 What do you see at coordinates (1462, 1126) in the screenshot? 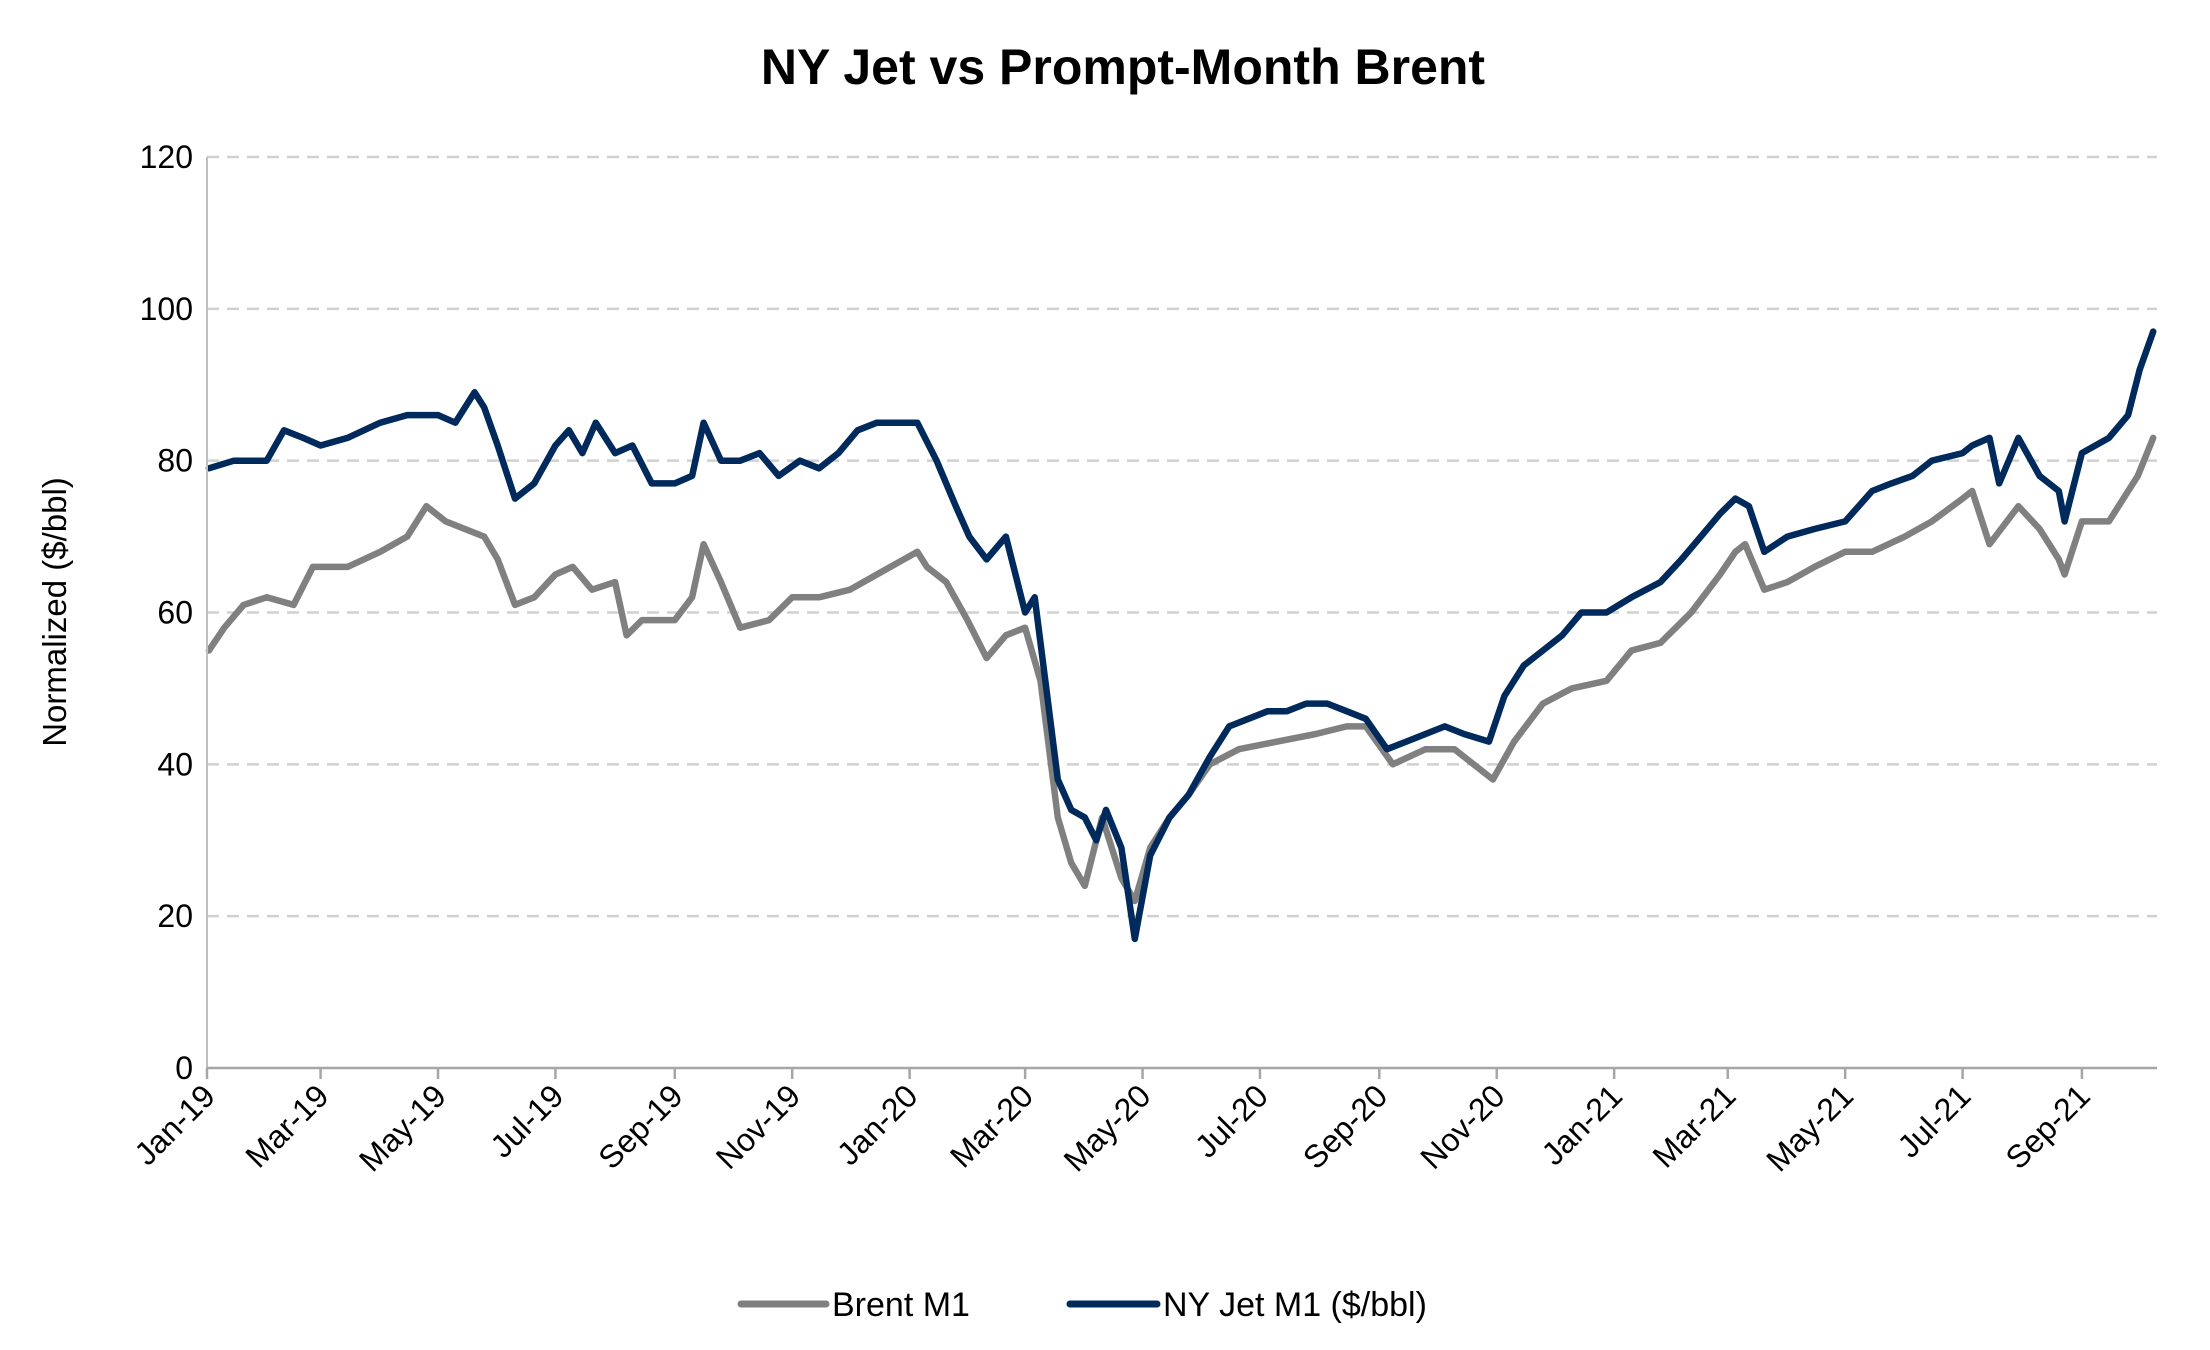
I see `x-tick-label: Nov-20` at bounding box center [1462, 1126].